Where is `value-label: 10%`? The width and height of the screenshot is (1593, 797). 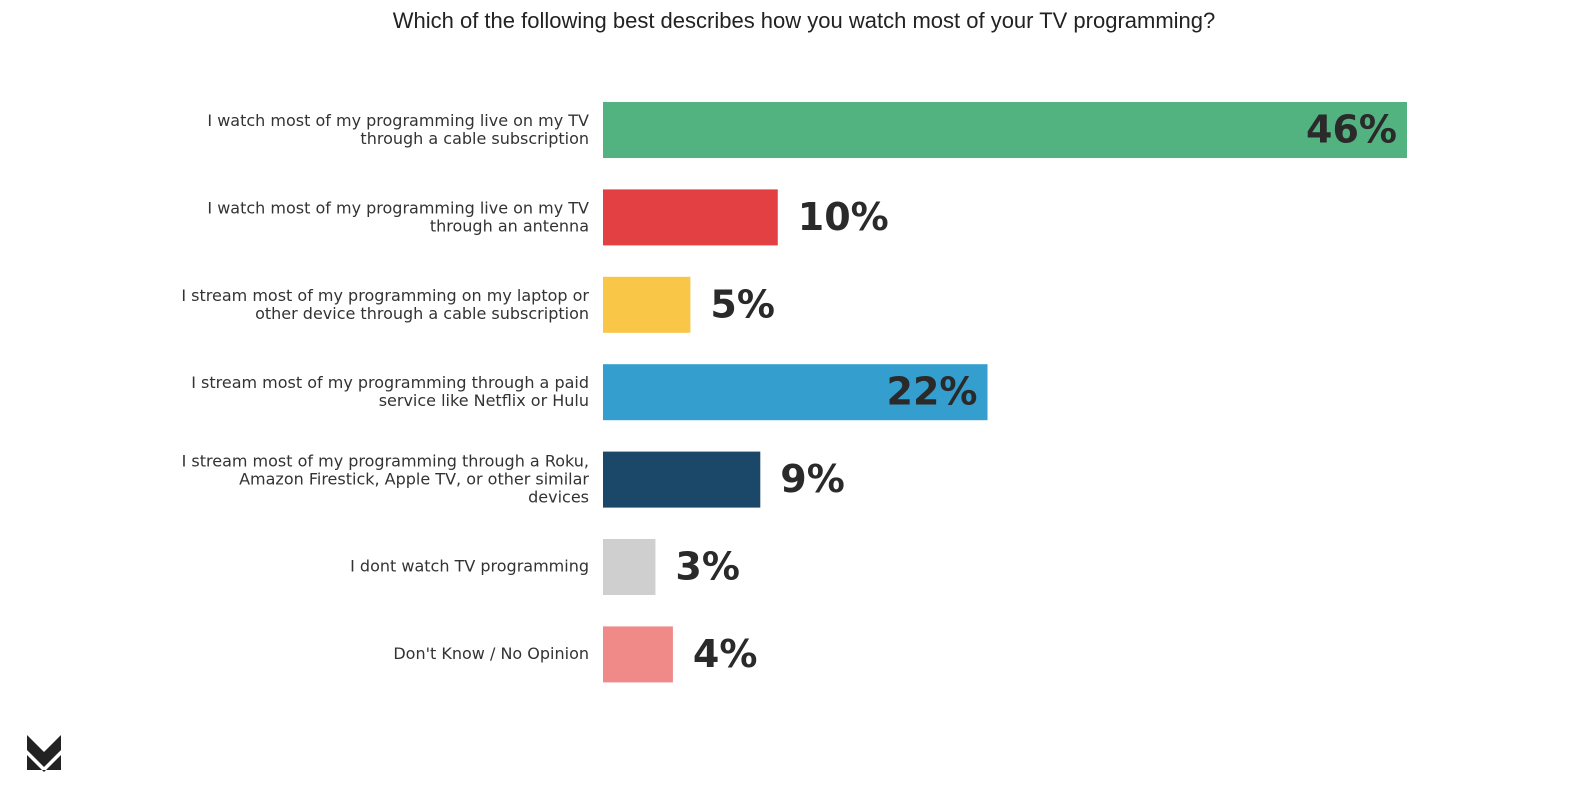
value-label: 10% is located at coordinates (843, 217).